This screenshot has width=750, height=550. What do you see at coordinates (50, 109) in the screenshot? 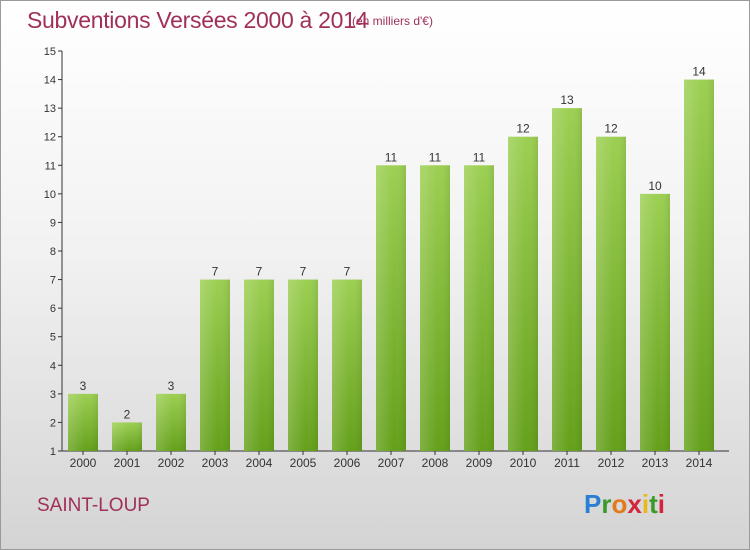
I see `y-tick-label: 13` at bounding box center [50, 109].